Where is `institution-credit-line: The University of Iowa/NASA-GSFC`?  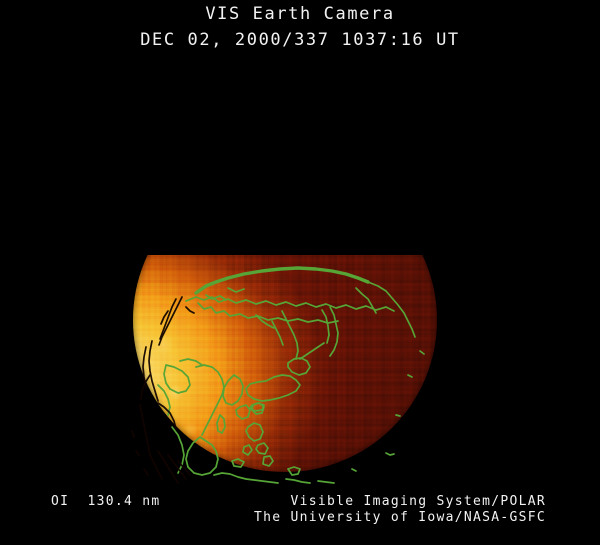 institution-credit-line: The University of Iowa/NASA-GSFC is located at coordinates (399, 517).